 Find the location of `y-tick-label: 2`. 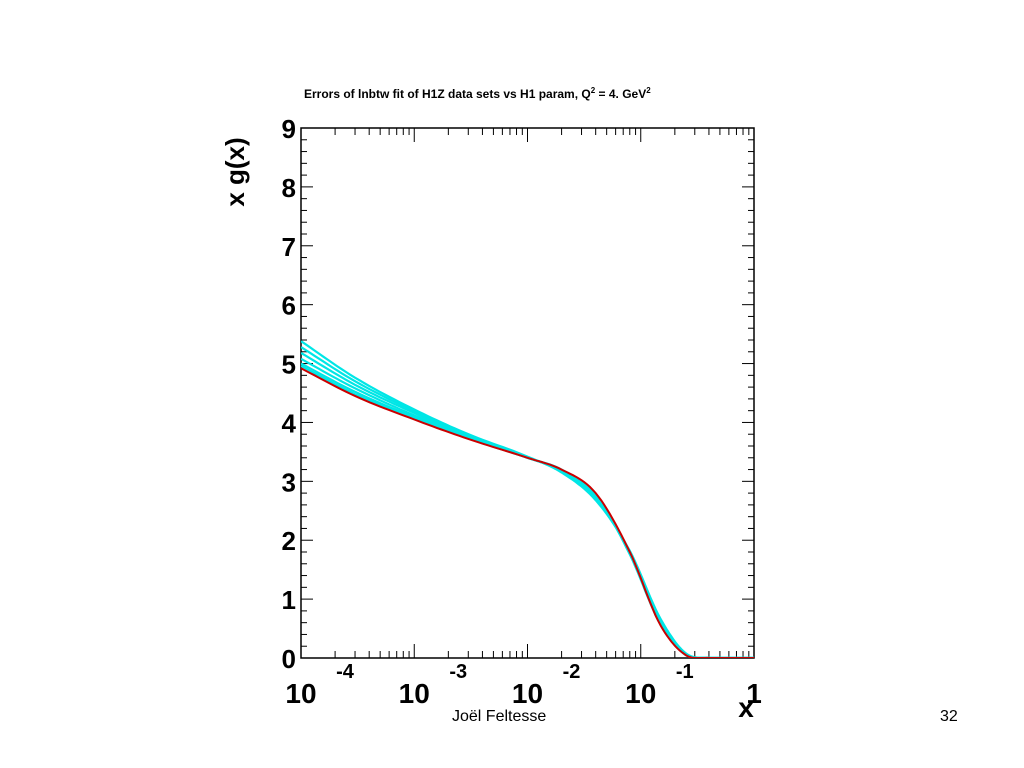

y-tick-label: 2 is located at coordinates (289, 541).